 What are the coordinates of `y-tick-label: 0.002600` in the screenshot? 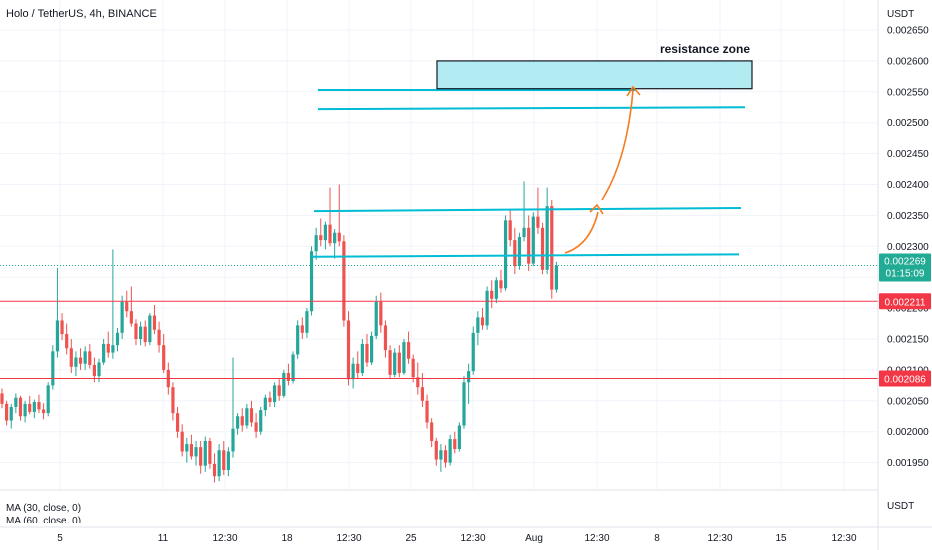 It's located at (908, 61).